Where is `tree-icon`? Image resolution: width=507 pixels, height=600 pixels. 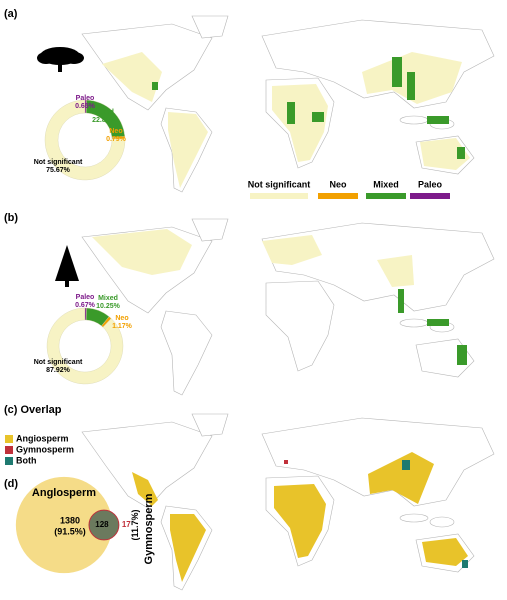 tree-icon is located at coordinates (60, 59).